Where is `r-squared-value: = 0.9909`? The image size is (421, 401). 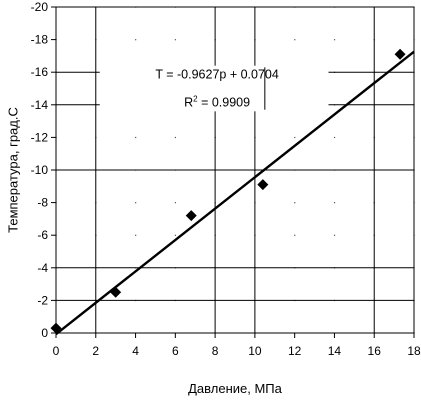
r-squared-value: = 0.9909 is located at coordinates (224, 102).